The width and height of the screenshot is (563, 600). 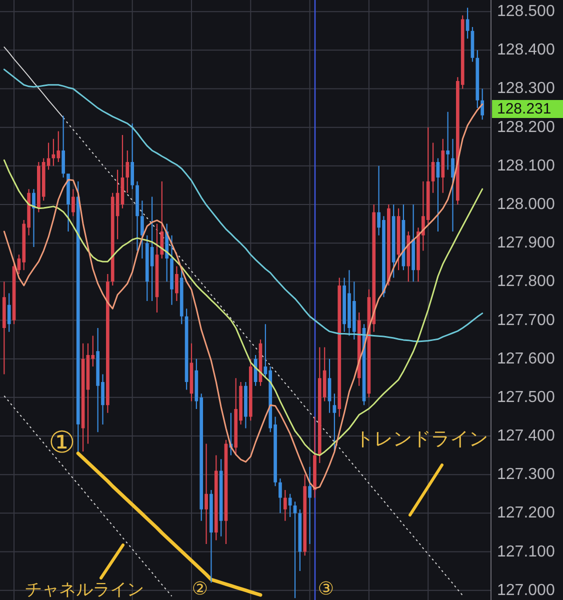 I want to click on y-tick-label: 128.200, so click(x=526, y=127).